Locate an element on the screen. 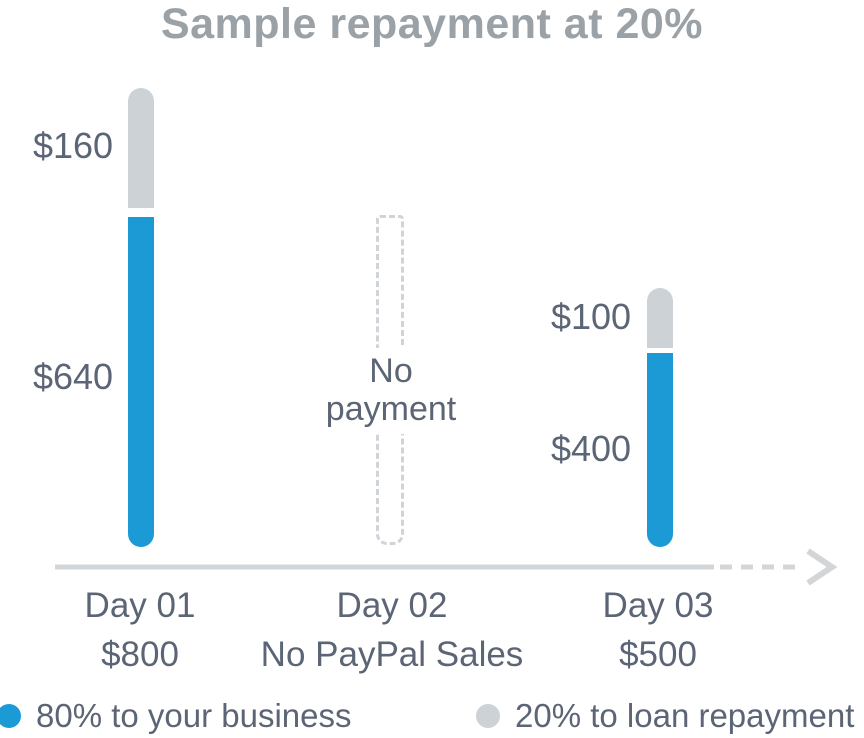  day1-business-value-label: $640 is located at coordinates (73, 376).